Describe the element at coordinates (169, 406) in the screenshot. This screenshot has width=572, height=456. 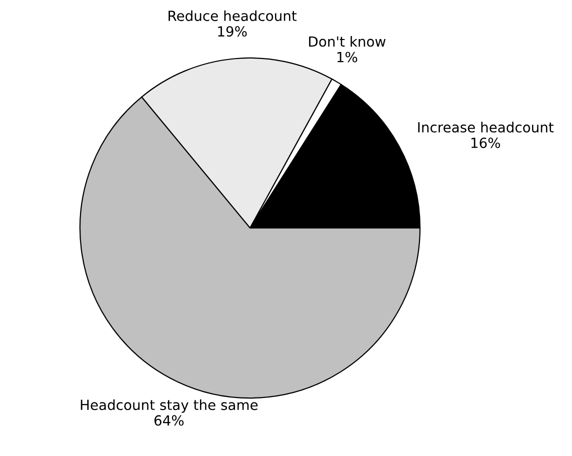
I see `slice-label: Headcount stay the same` at that location.